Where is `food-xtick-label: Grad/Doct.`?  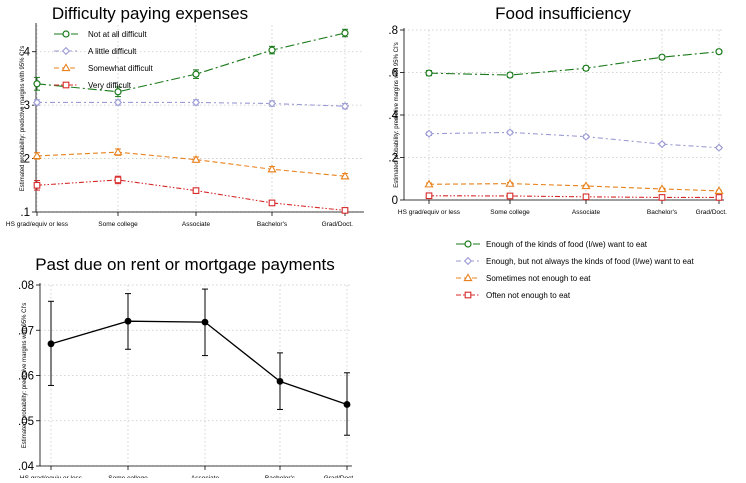
food-xtick-label: Grad/Doct. is located at coordinates (712, 212).